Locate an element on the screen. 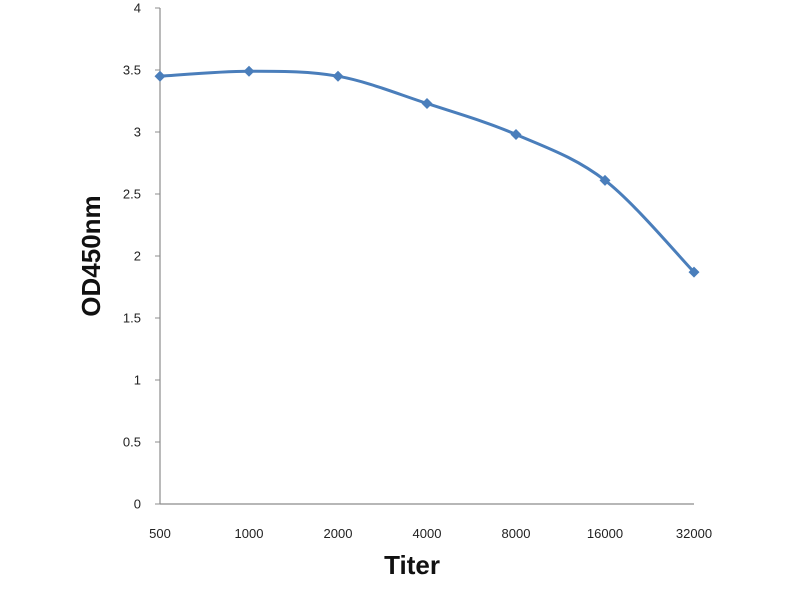  x-tick-label: 2000 is located at coordinates (338, 533).